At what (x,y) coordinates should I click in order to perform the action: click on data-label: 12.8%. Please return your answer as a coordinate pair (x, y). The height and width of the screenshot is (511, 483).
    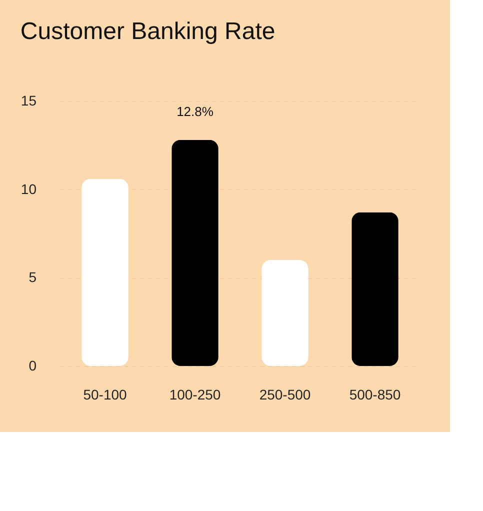
    Looking at the image, I should click on (195, 111).